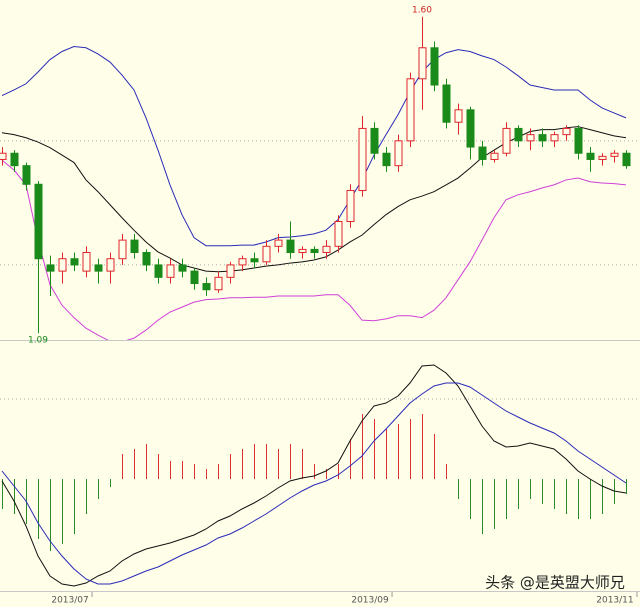  Describe the element at coordinates (38, 341) in the screenshot. I see `extreme-label: 1.09` at that location.